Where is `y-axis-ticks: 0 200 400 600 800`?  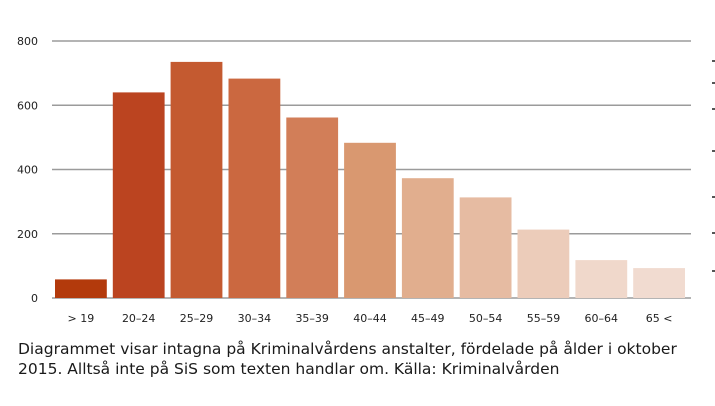
y-axis-ticks: 0 200 400 600 800 is located at coordinates (27, 170).